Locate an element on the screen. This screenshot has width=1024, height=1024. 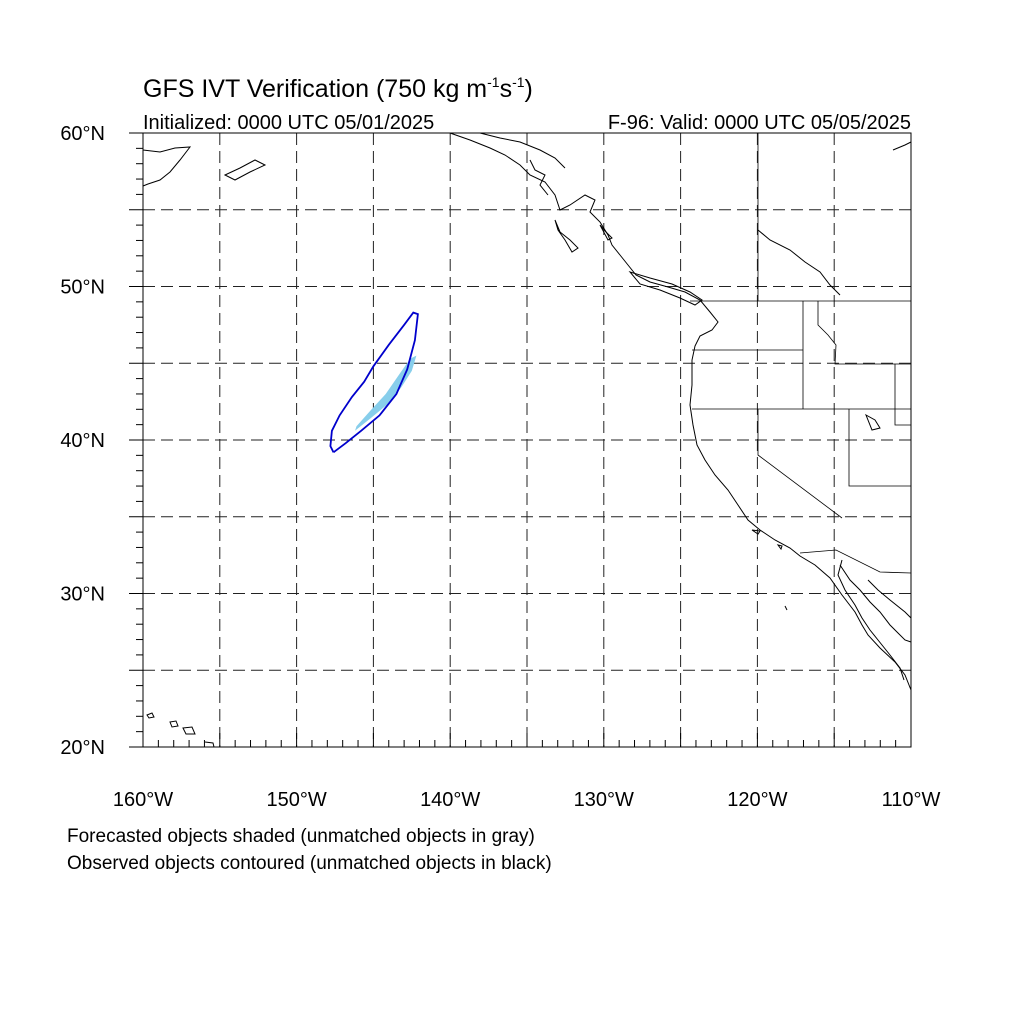
map-title: GFS IVT Verification (750 kg m-1s-1) is located at coordinates (338, 88).